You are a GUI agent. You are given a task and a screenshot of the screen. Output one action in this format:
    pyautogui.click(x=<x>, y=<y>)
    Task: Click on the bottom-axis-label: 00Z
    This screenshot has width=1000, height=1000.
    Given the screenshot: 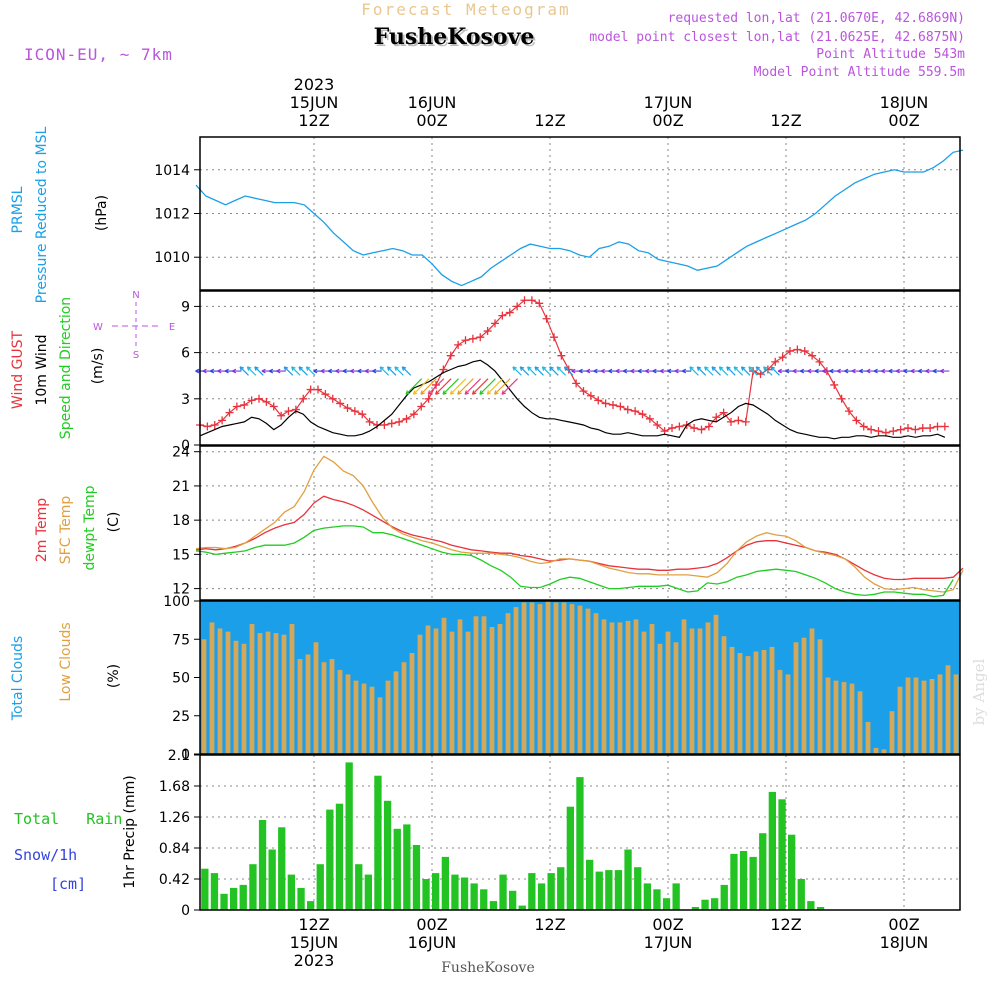 What is the action you would take?
    pyautogui.click(x=431, y=924)
    